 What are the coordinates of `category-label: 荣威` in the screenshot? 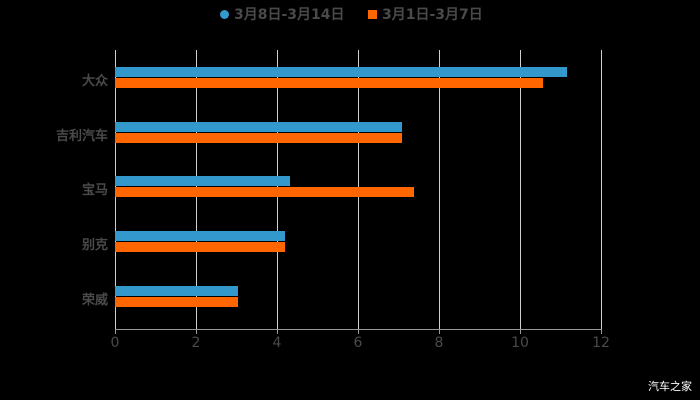 It's located at (94, 300).